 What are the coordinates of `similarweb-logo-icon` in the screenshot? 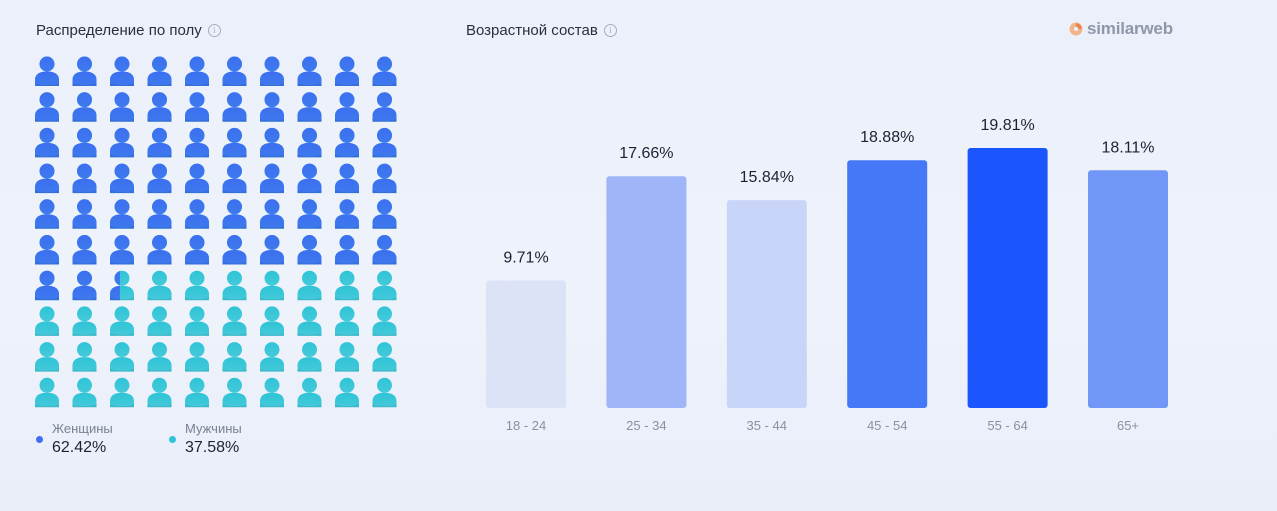 It's located at (1076, 29).